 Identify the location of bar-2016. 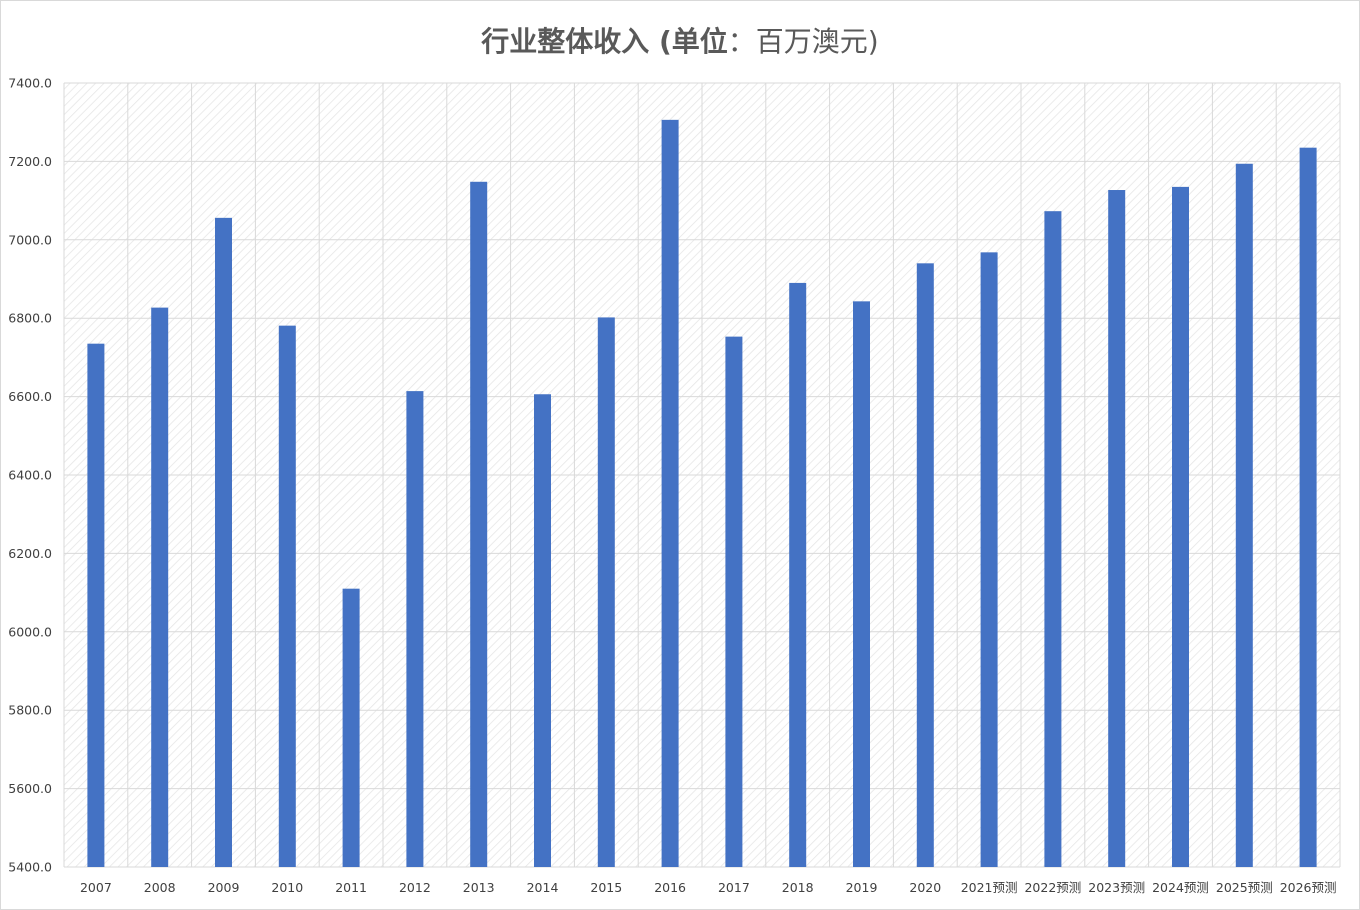
(670, 493).